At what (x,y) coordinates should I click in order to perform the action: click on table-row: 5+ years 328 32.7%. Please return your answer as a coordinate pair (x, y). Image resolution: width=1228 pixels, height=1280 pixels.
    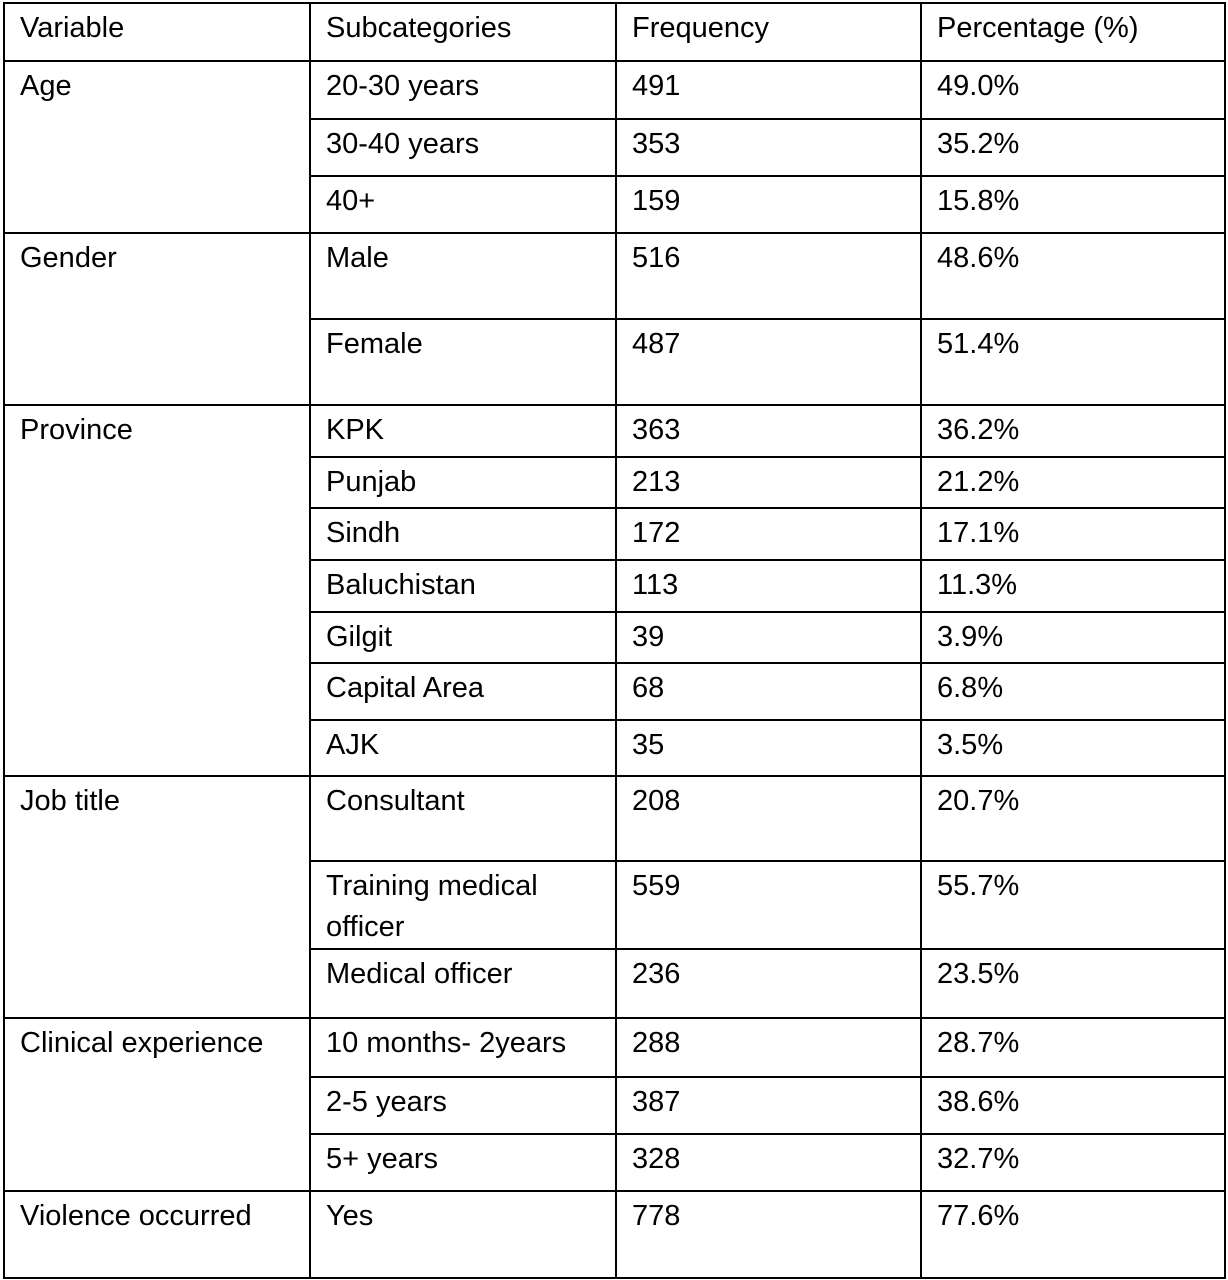
    Looking at the image, I should click on (615, 1162).